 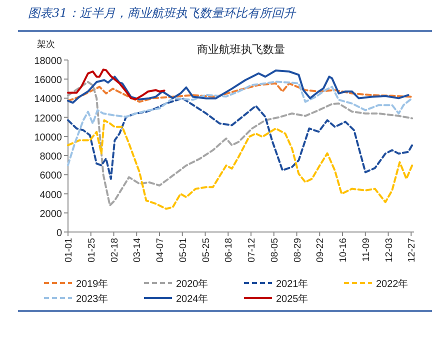 I want to click on x-tick-label: 06-18, so click(x=229, y=250).